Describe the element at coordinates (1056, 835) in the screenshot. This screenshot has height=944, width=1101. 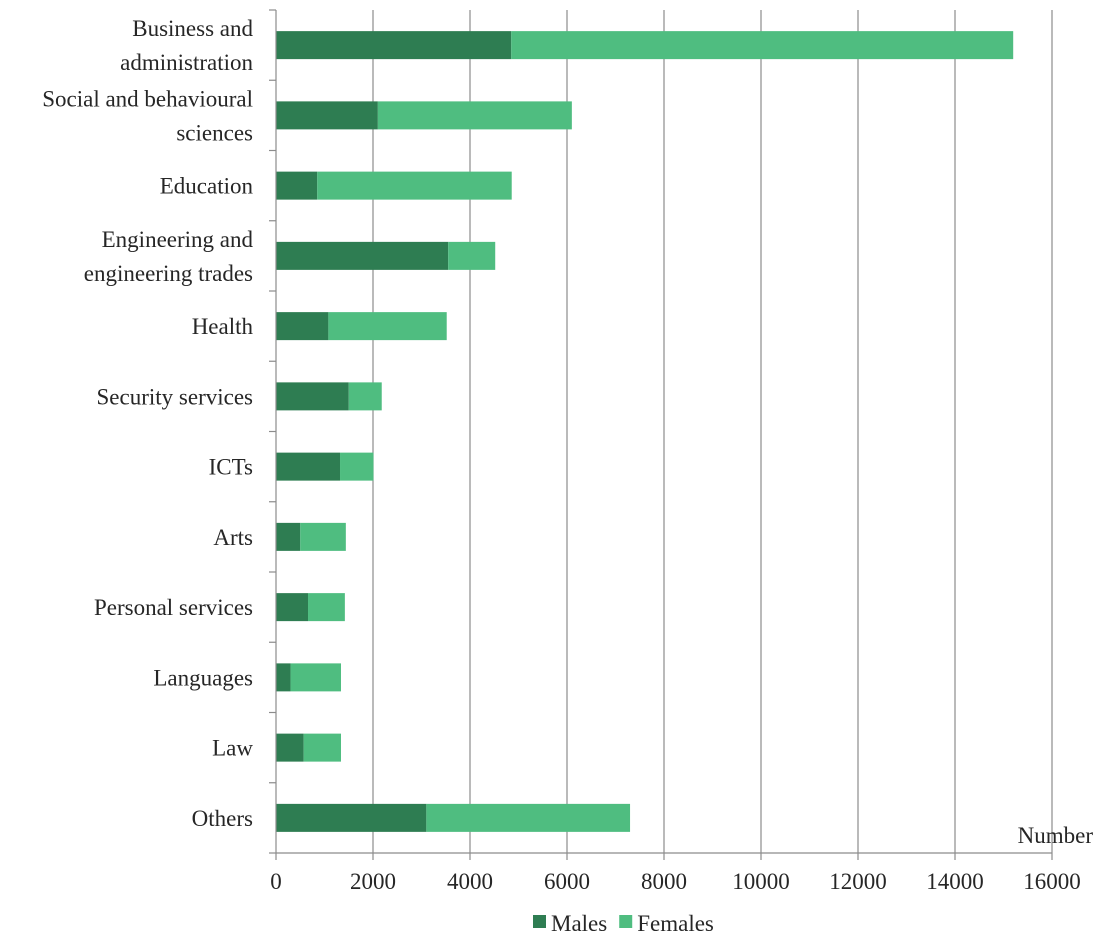
I see `x-axis-title: Number` at that location.